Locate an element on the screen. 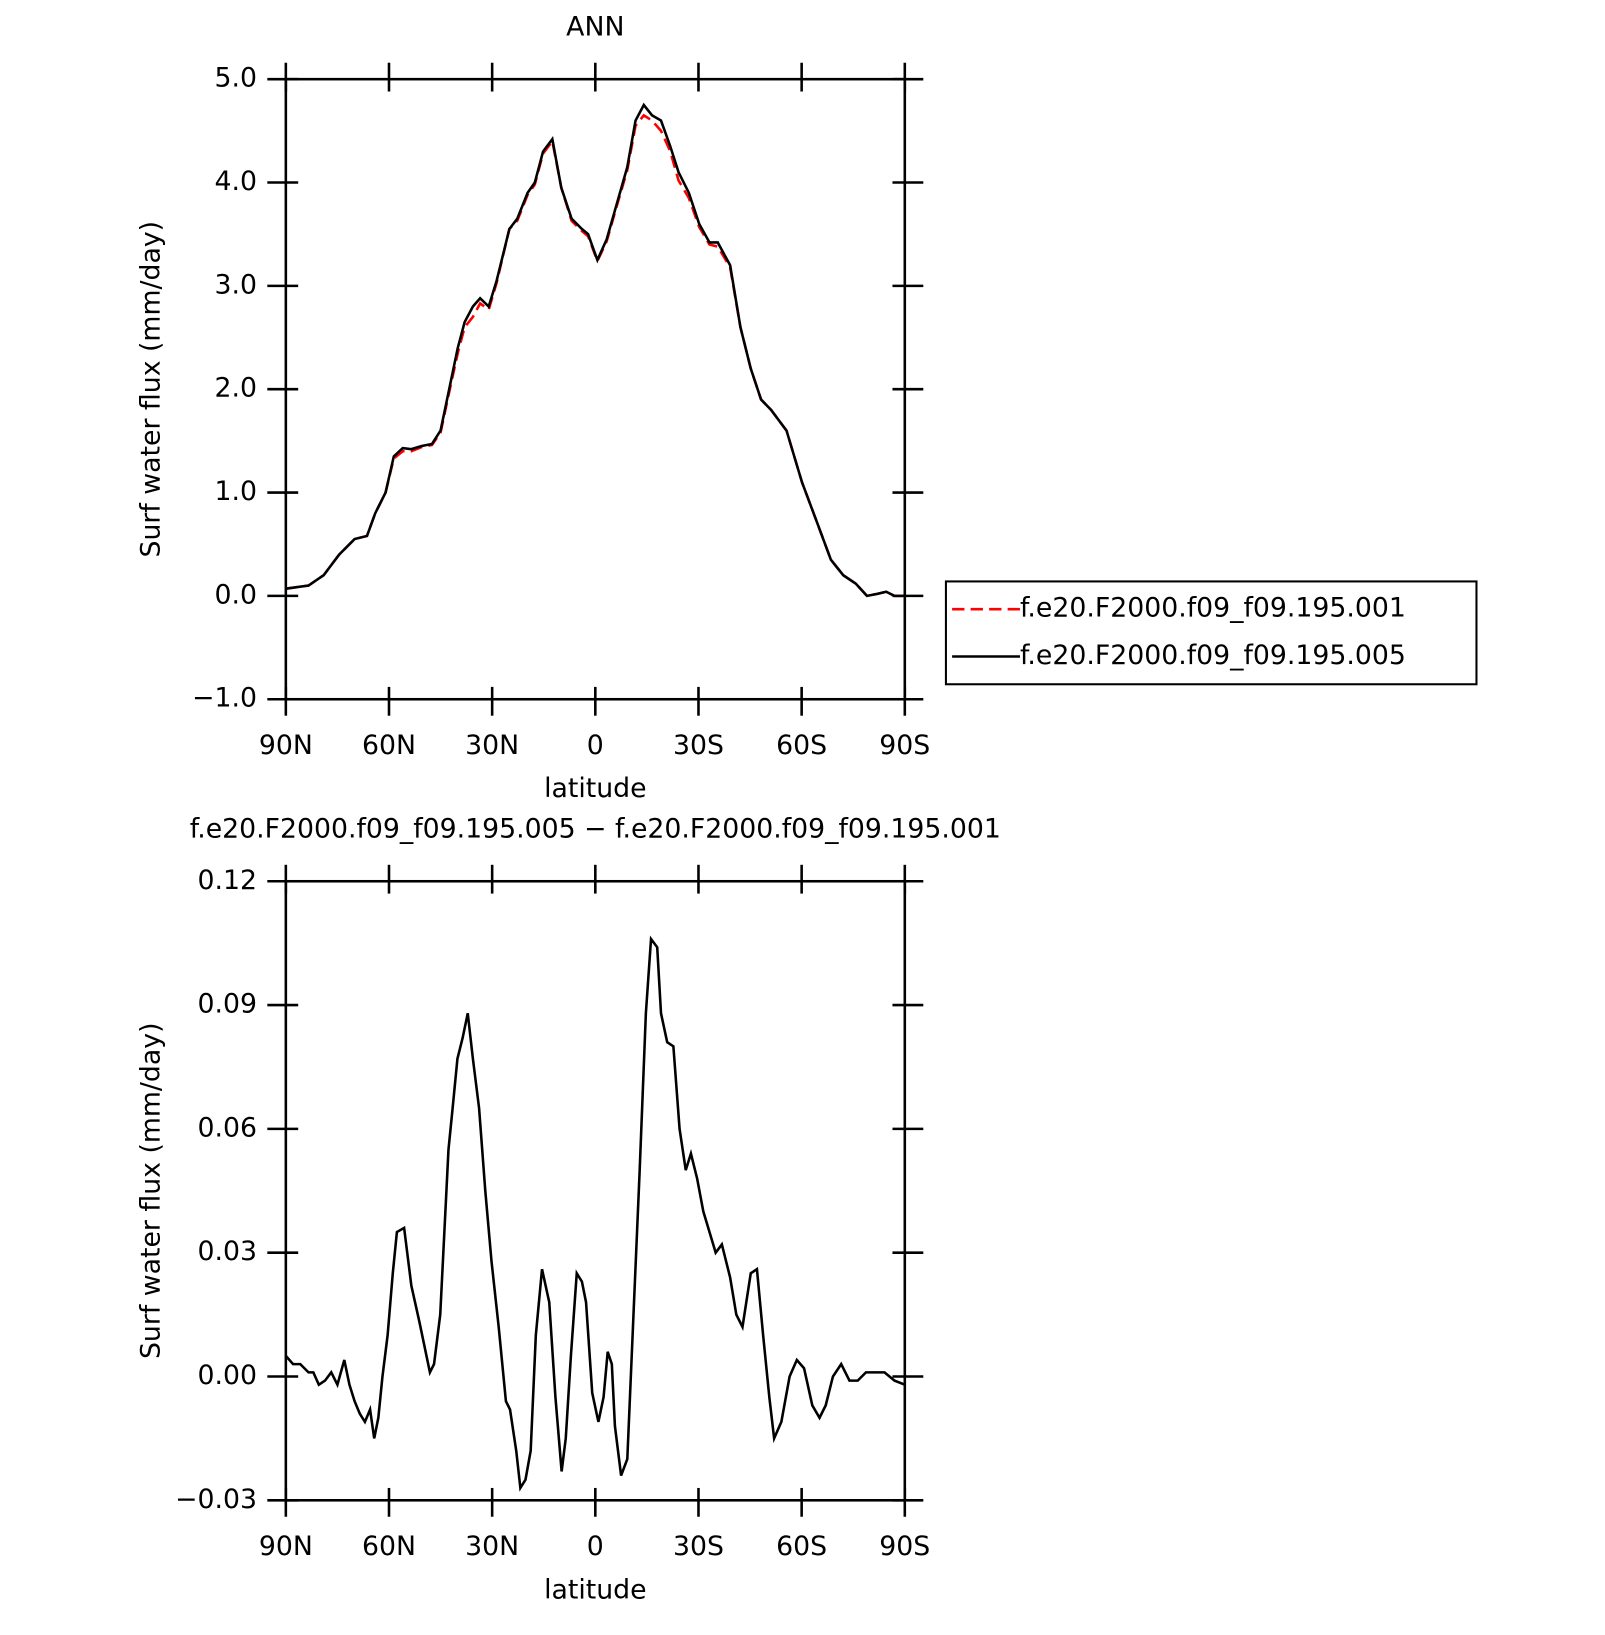 The height and width of the screenshot is (1635, 1605). y-tick-label: 0.00 is located at coordinates (227, 1375).